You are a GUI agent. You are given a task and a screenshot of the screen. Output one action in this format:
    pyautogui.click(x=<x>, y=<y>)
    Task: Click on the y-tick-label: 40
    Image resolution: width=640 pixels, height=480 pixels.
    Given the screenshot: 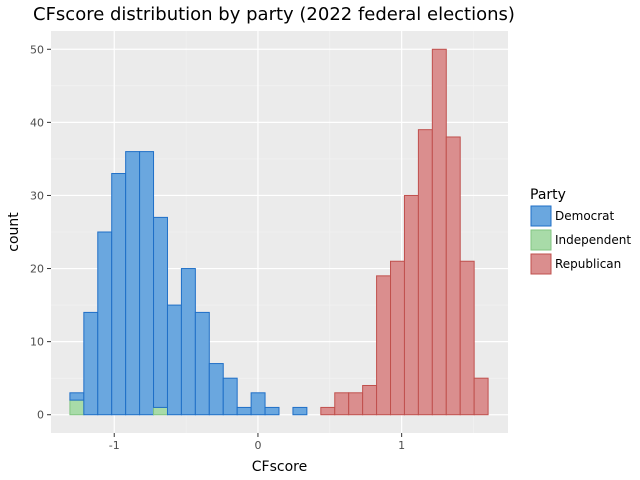 What is the action you would take?
    pyautogui.click(x=37, y=122)
    